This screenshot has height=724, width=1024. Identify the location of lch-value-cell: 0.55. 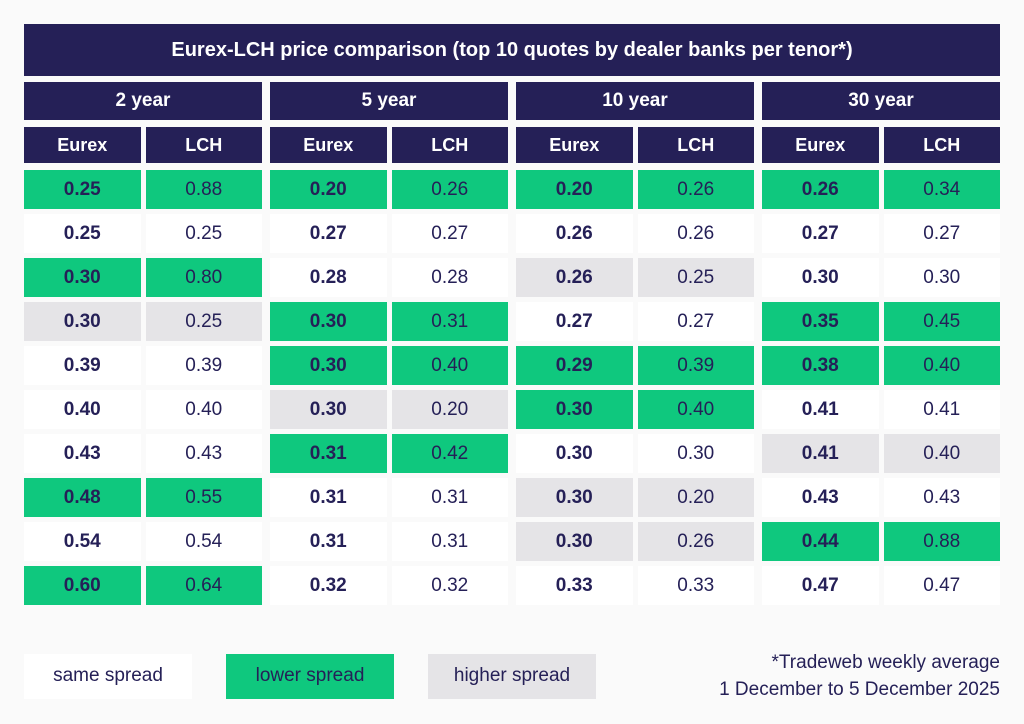
(203, 497).